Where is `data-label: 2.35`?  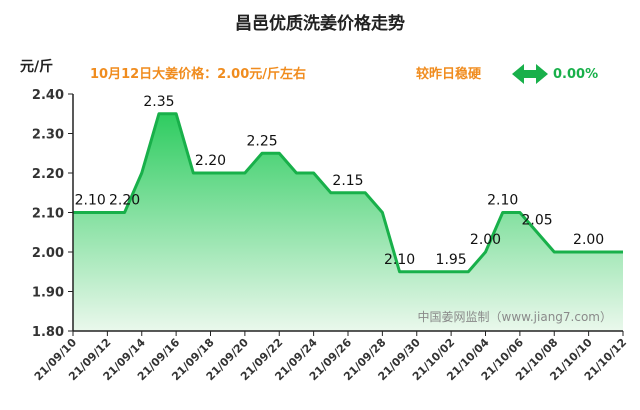
data-label: 2.35 is located at coordinates (158, 102).